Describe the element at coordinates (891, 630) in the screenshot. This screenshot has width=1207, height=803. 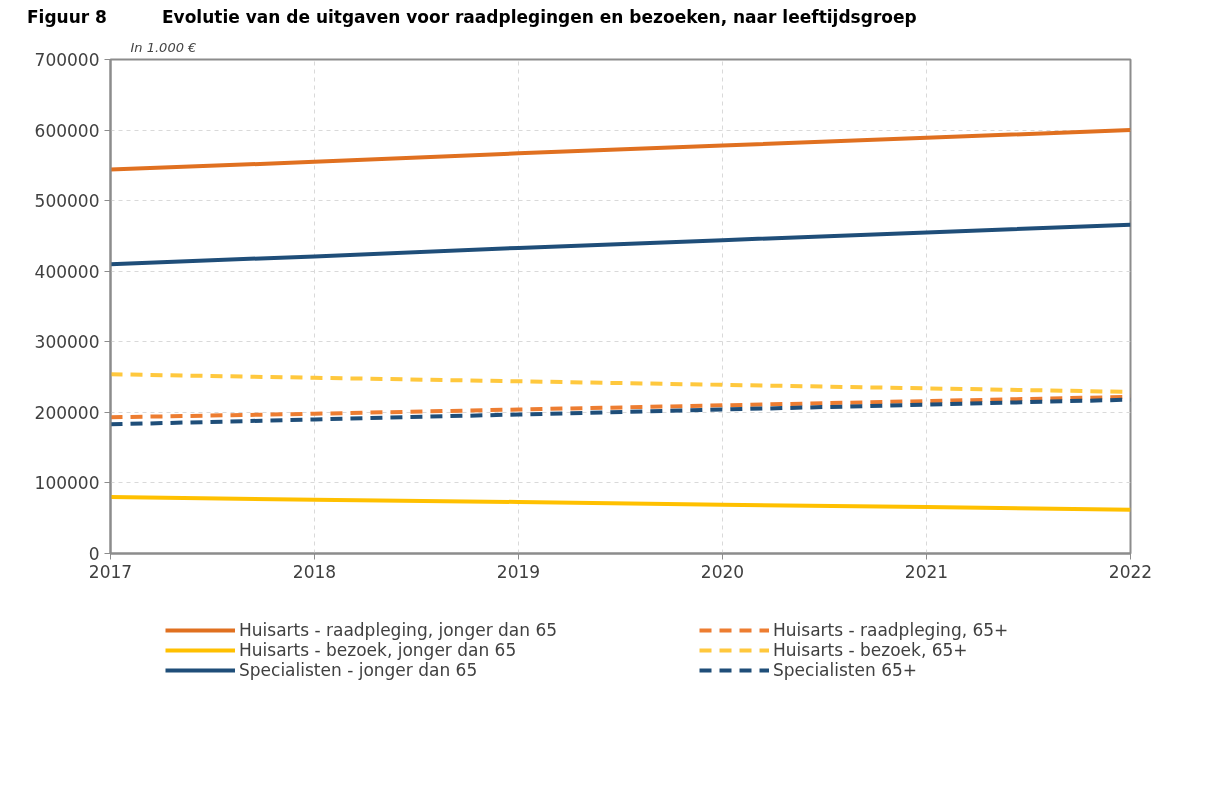
I see `legend-label: Huisarts - raadpleging, 65+` at that location.